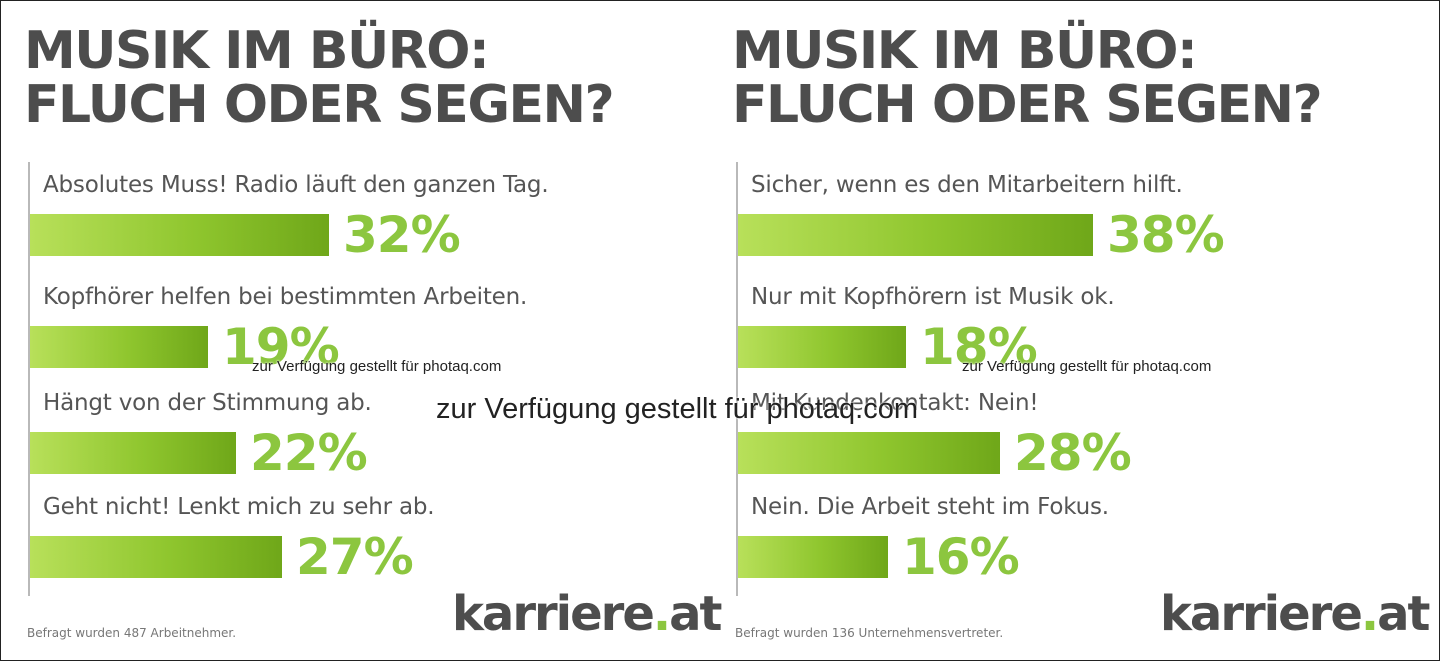  Describe the element at coordinates (967, 185) in the screenshot. I see `bar-label: Sicher, wenn es den Mitarbeitern hilft.` at that location.